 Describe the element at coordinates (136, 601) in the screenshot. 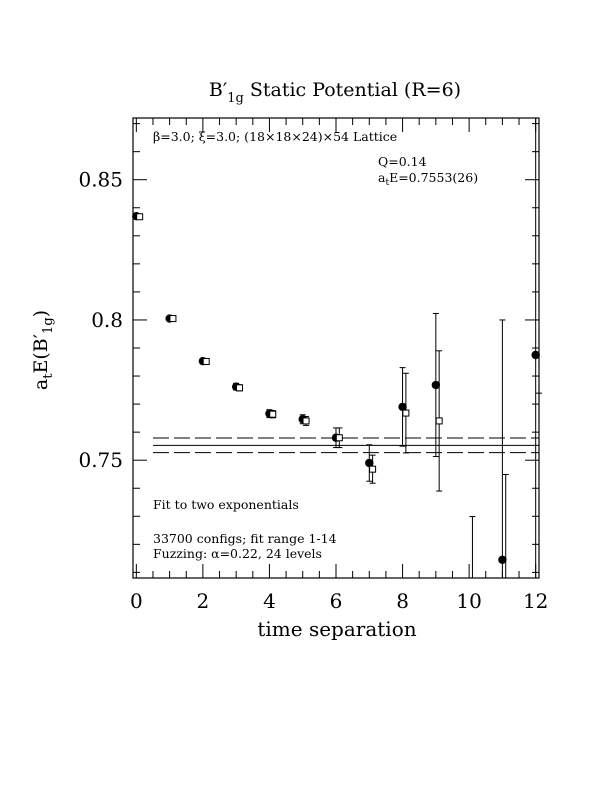

I see `x-tick-label: 0` at that location.